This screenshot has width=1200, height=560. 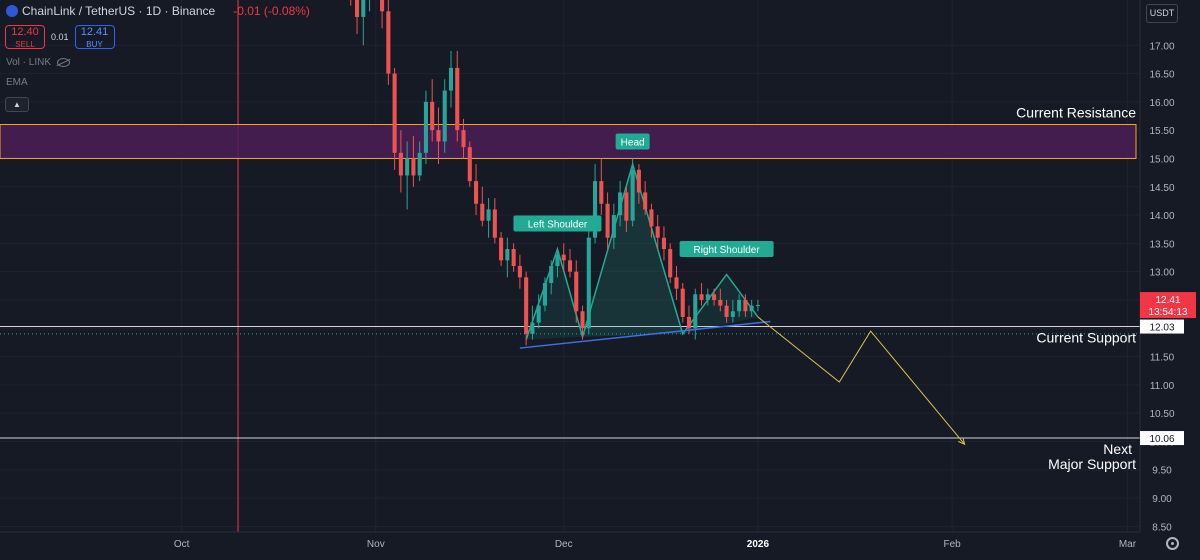 I want to click on currency-unit-button: USDT, so click(x=1162, y=13).